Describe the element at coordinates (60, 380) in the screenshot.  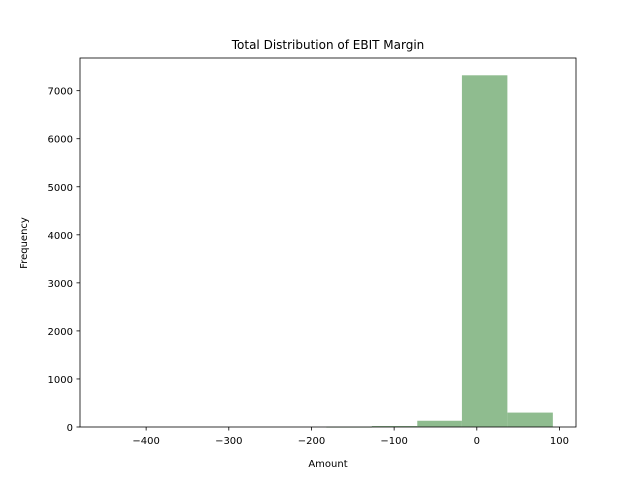
I see `y-tick-label-1: 1000` at that location.